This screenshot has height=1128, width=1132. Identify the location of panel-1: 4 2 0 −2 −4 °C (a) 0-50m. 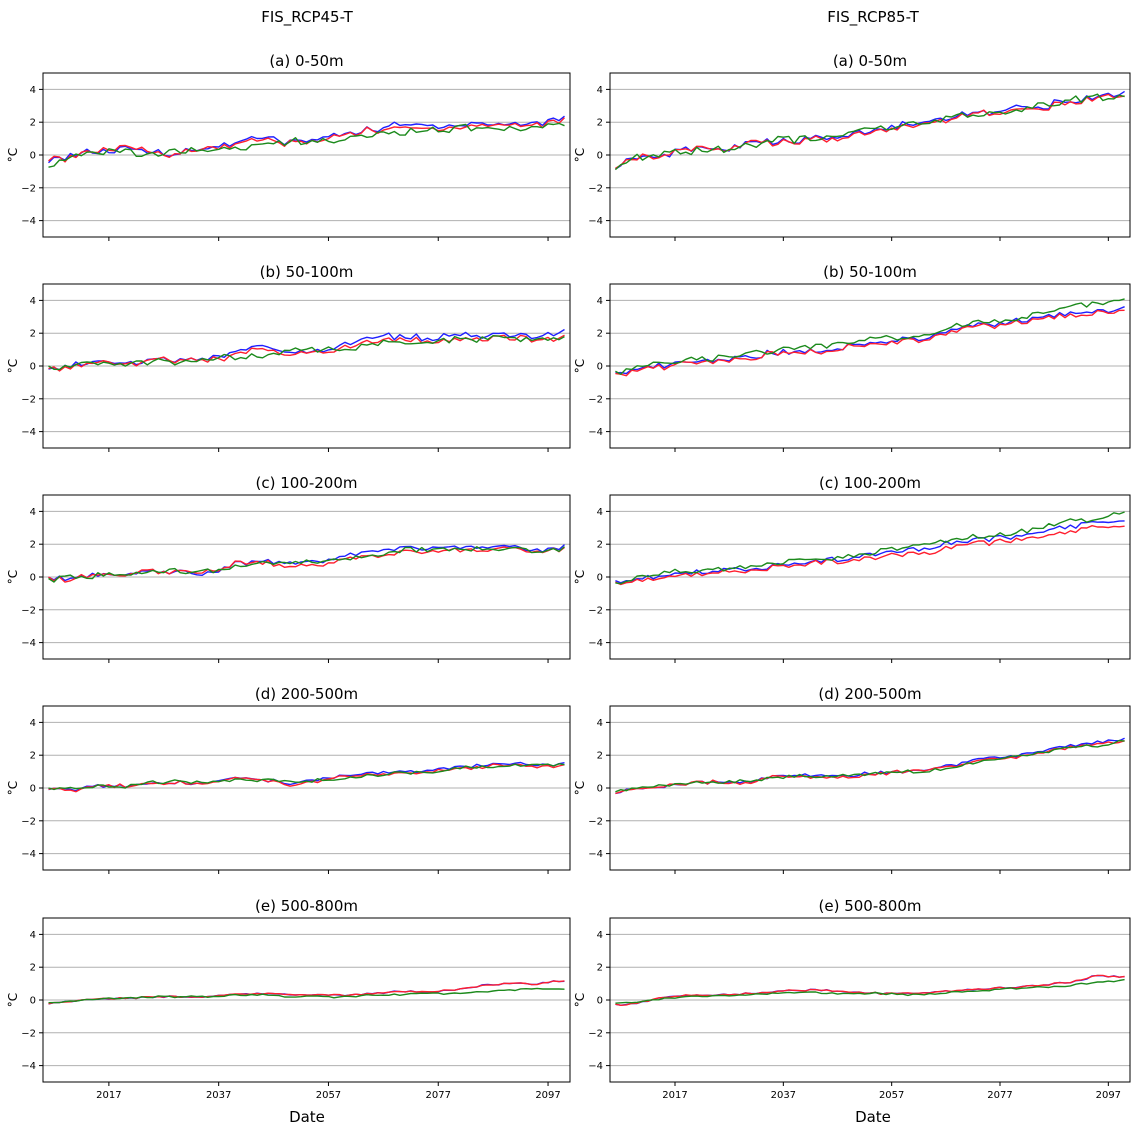
(288, 146).